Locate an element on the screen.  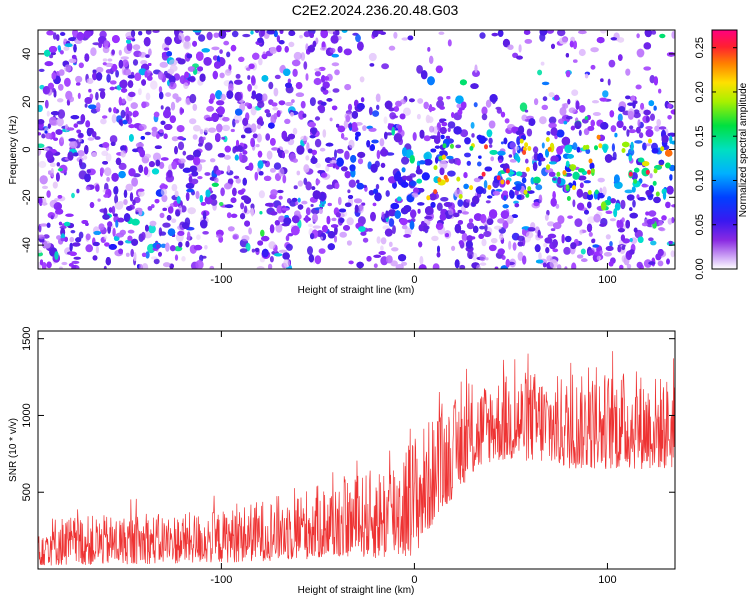
chart-title: C2E2.2024.236.20.48.G03 is located at coordinates (375, 10).